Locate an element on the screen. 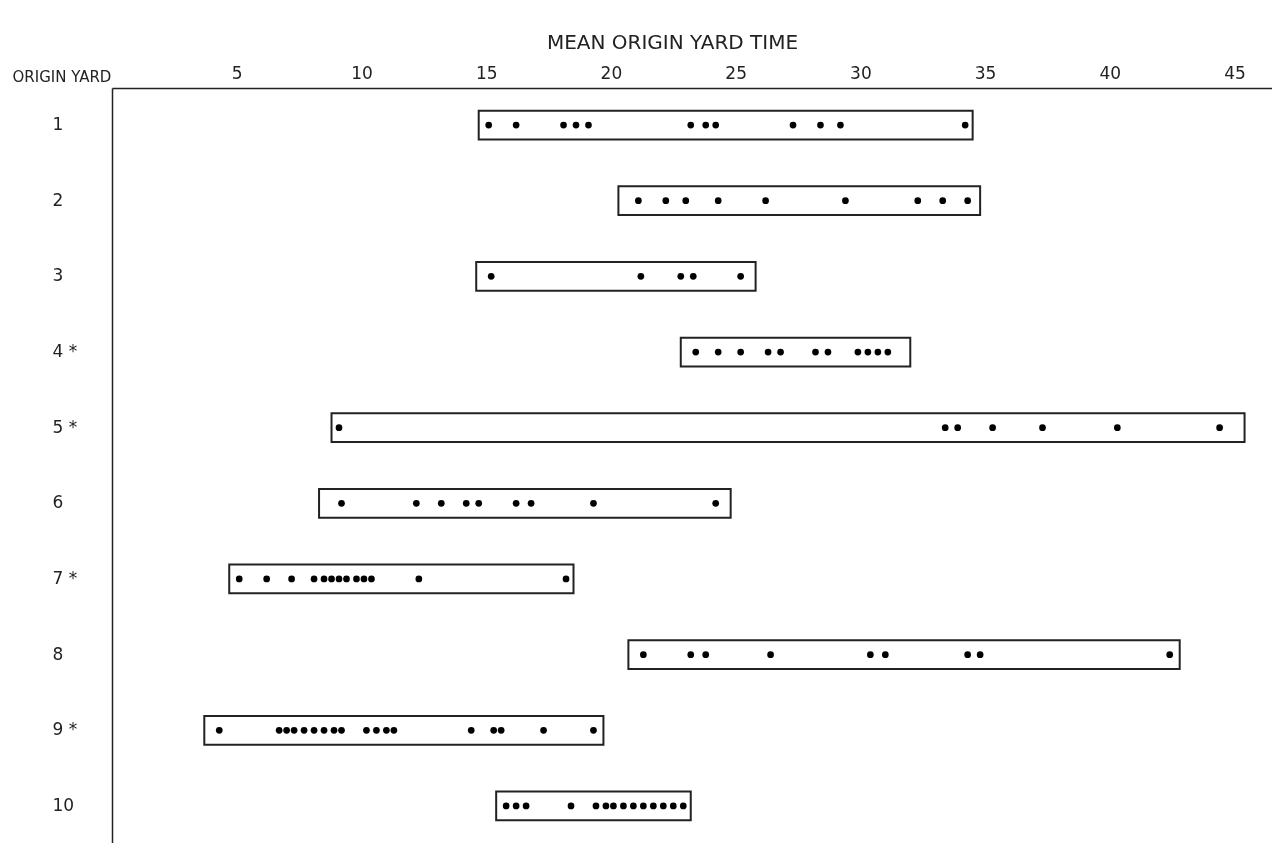  x-tick-label: 45 is located at coordinates (1235, 72).